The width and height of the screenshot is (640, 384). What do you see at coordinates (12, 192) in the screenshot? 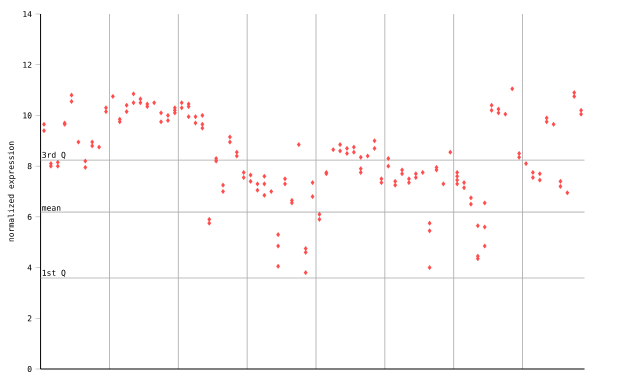
I see `y-axis-title: normalized expression` at bounding box center [12, 192].